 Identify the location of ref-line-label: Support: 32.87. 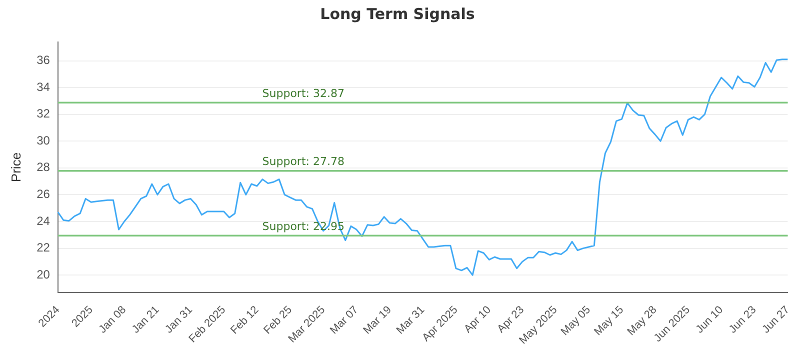
(303, 93).